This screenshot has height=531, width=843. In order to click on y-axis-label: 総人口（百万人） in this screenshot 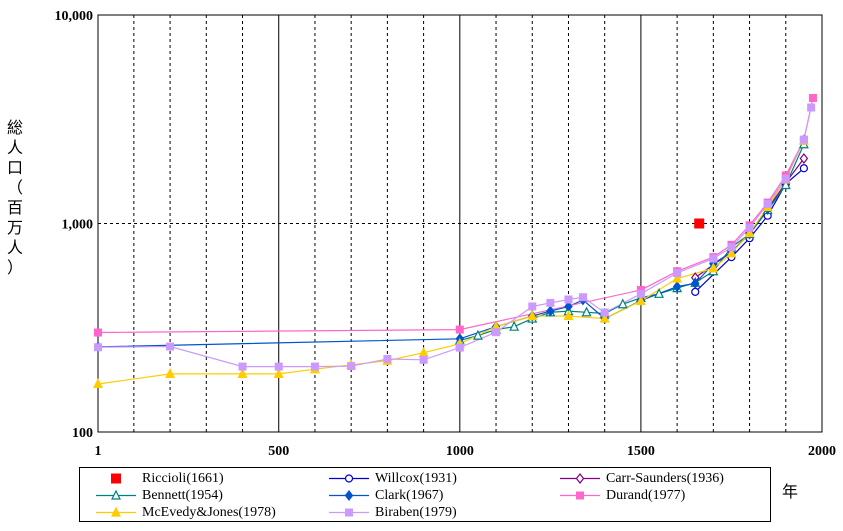, I will do `click(14, 197)`.